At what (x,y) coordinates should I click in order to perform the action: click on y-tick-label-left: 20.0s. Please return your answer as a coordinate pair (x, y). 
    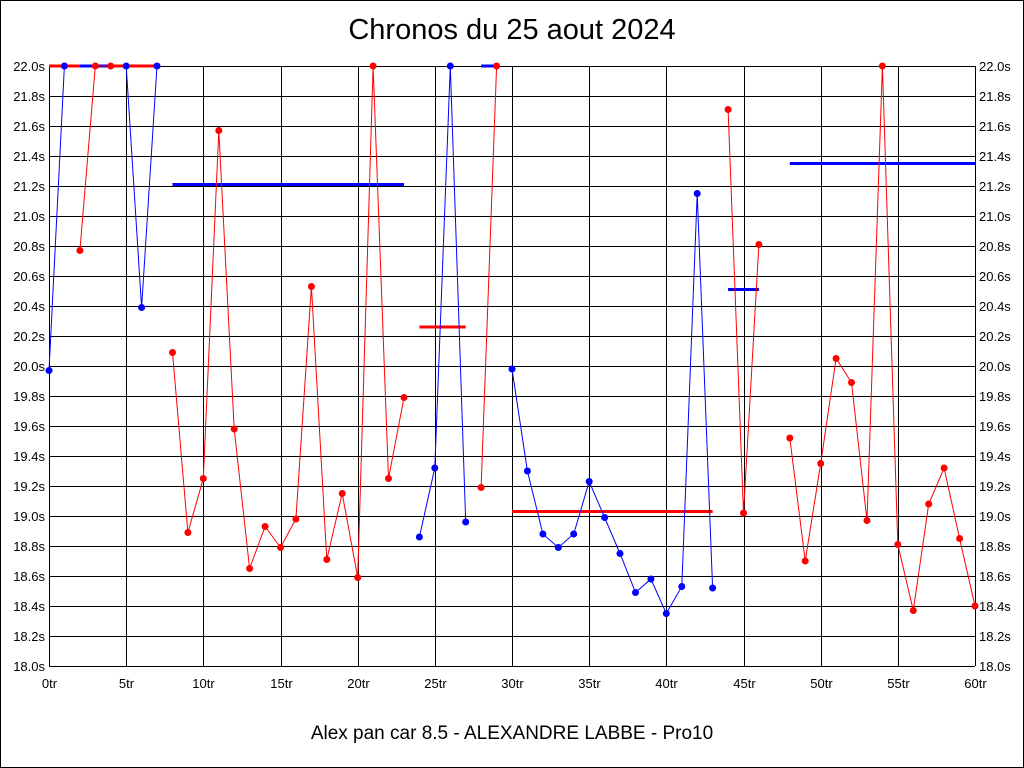
    Looking at the image, I should click on (29, 366).